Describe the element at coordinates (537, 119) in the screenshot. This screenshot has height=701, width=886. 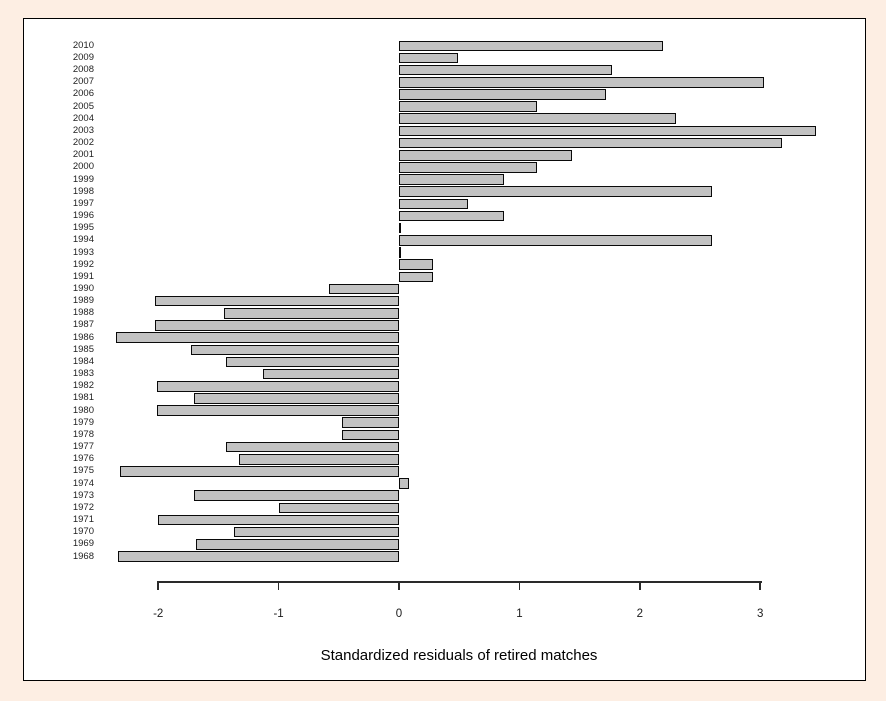
I see `bar-2004` at that location.